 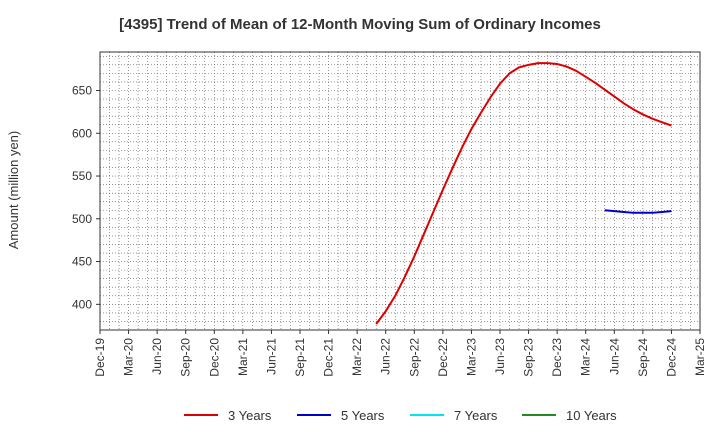 I want to click on legend-item: 7 Years, so click(x=453, y=415).